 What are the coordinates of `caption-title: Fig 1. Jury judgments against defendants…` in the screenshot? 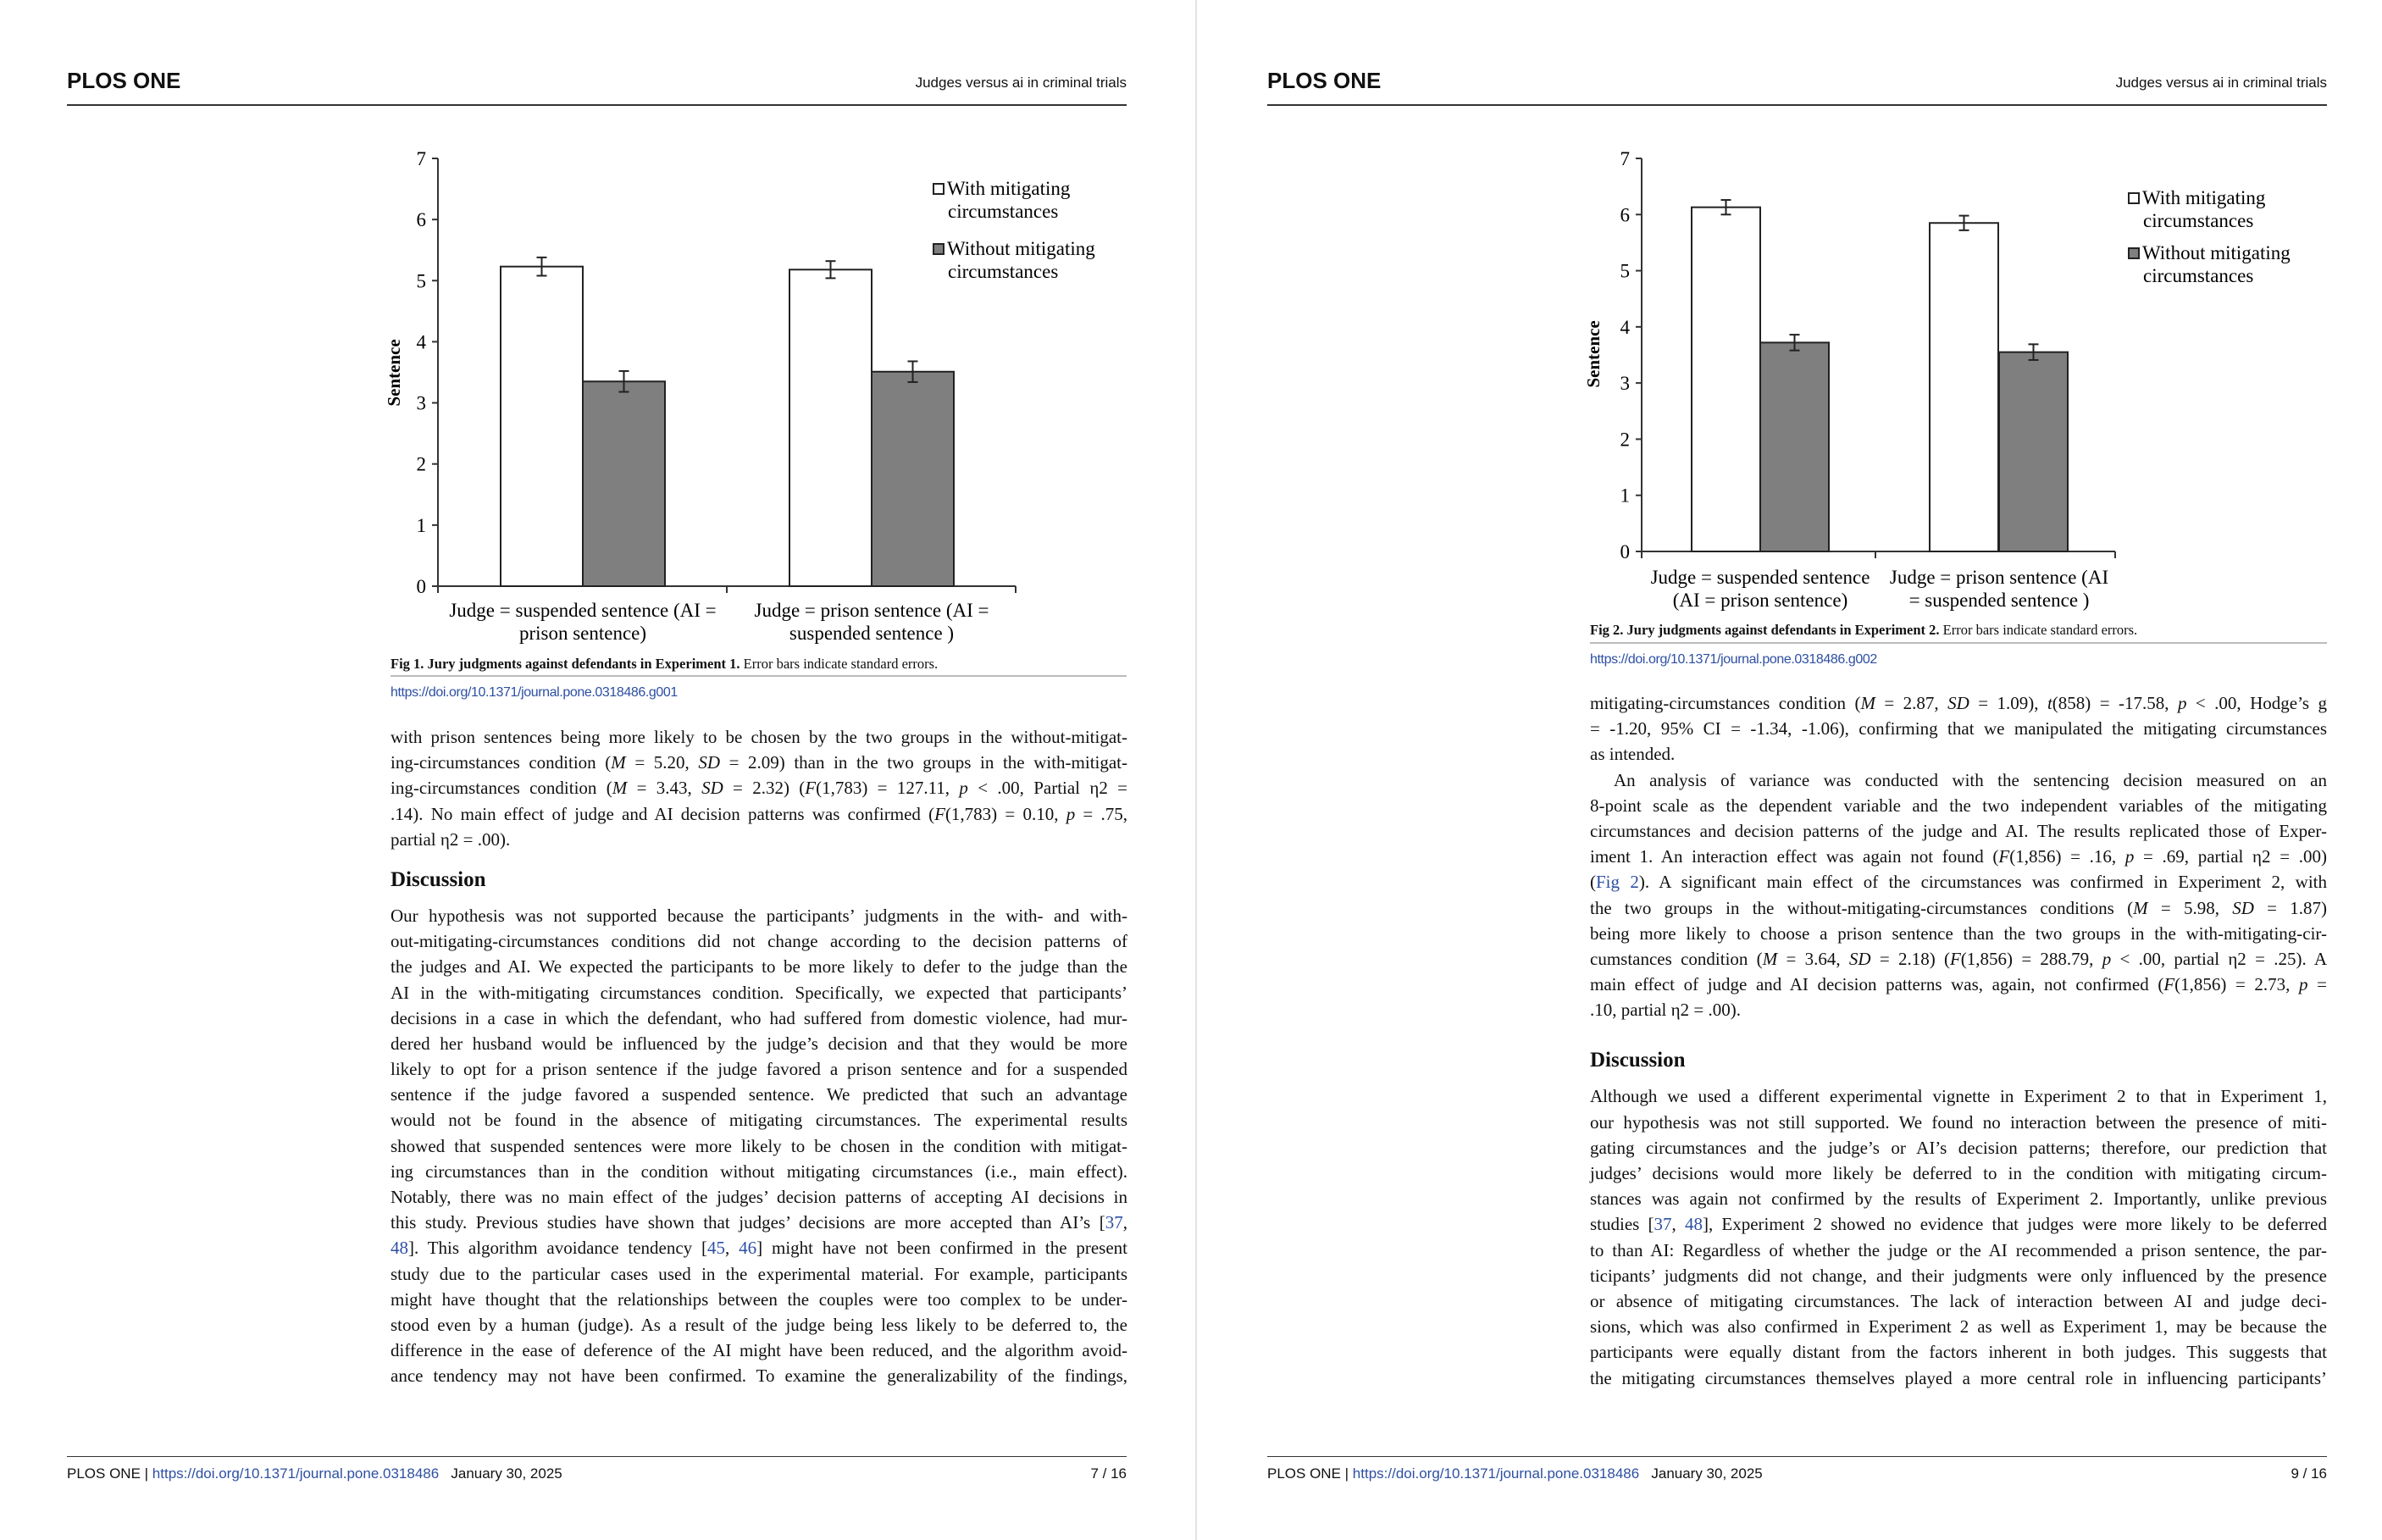 It's located at (565, 664).